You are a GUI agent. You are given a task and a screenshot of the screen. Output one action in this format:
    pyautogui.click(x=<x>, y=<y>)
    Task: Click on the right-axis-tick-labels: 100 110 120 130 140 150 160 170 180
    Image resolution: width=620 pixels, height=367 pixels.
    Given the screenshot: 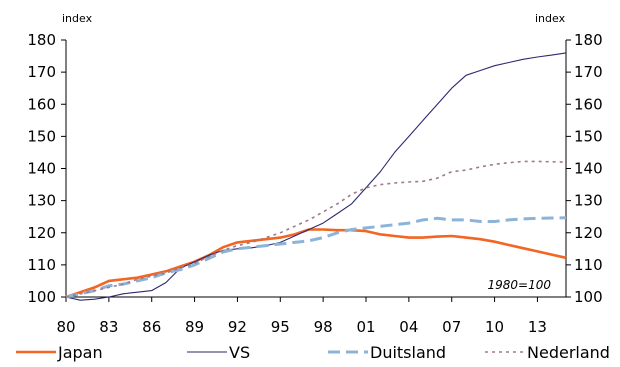 What is the action you would take?
    pyautogui.click(x=588, y=168)
    